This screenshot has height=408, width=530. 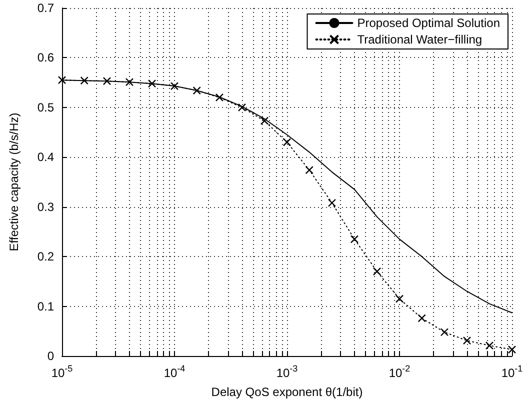 I want to click on y-tick-label: 0.6, so click(x=45, y=57).